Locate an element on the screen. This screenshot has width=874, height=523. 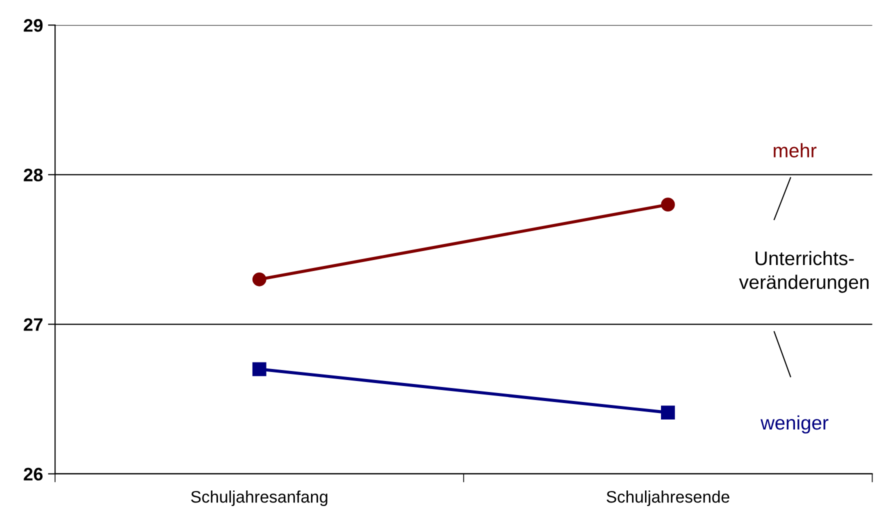
x-tick-label: Schuljahresende is located at coordinates (668, 498).